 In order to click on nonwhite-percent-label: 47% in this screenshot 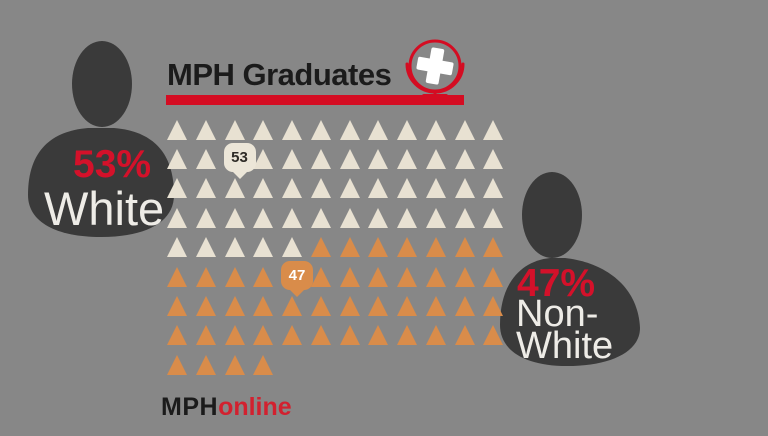, I will do `click(556, 283)`.